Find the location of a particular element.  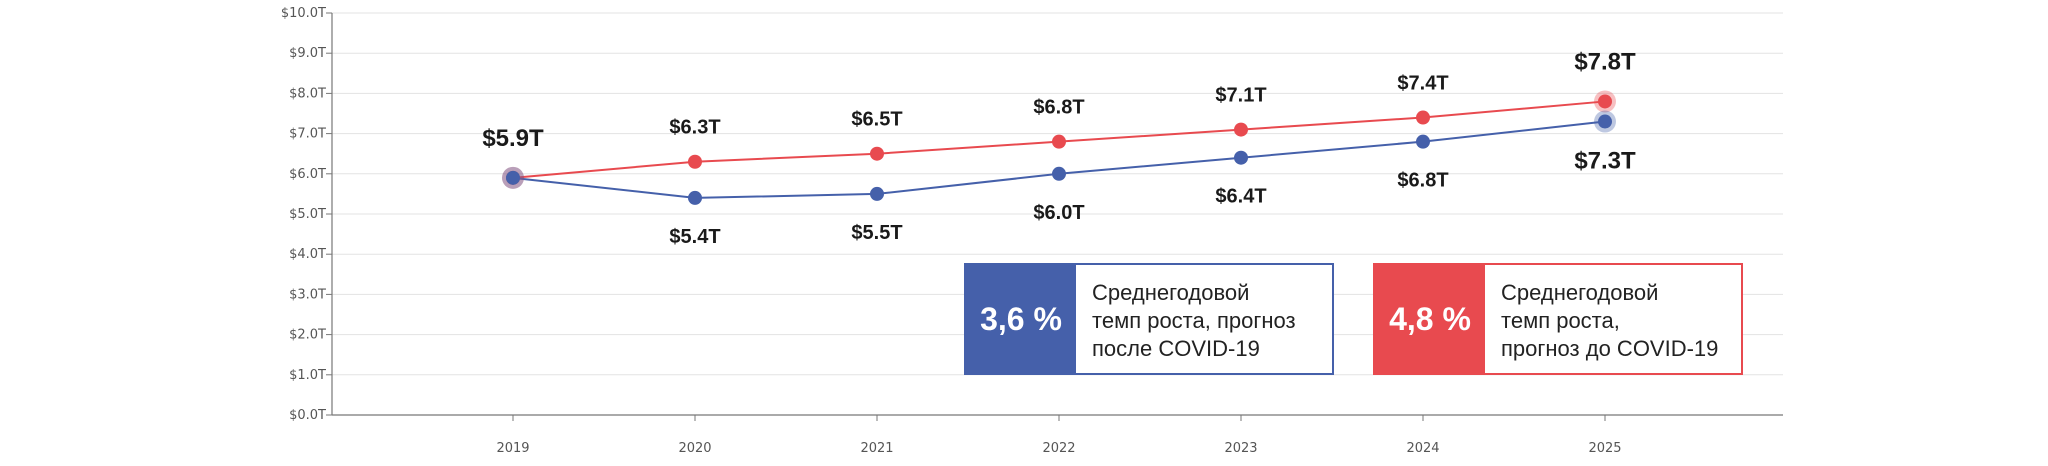

data-label: $5.4T is located at coordinates (694, 237).